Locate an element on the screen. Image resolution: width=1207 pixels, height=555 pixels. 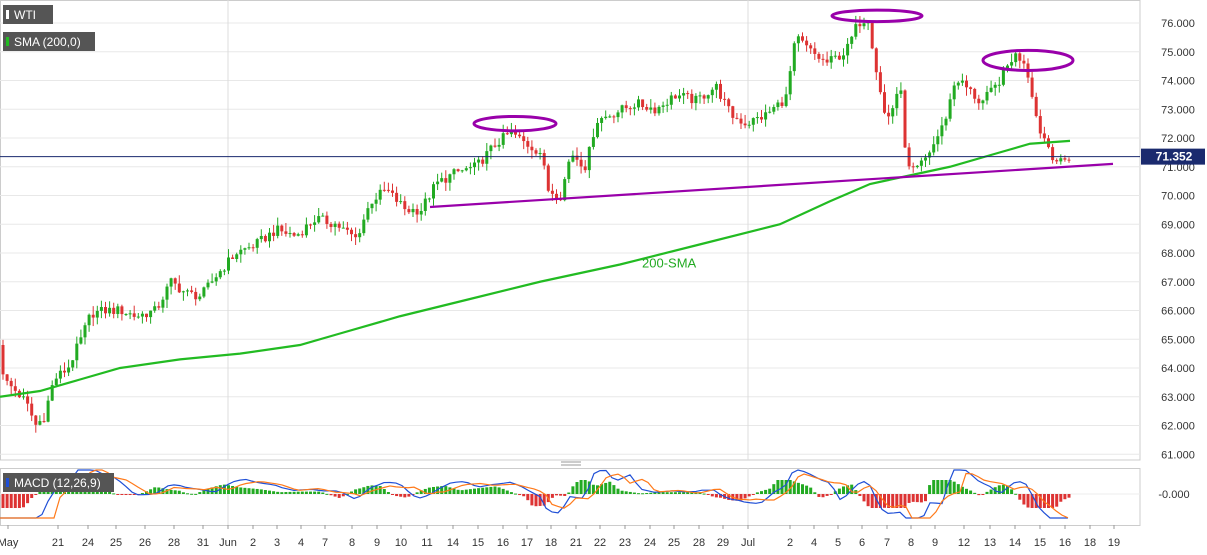
x-tick-label: 24 is located at coordinates (650, 543).